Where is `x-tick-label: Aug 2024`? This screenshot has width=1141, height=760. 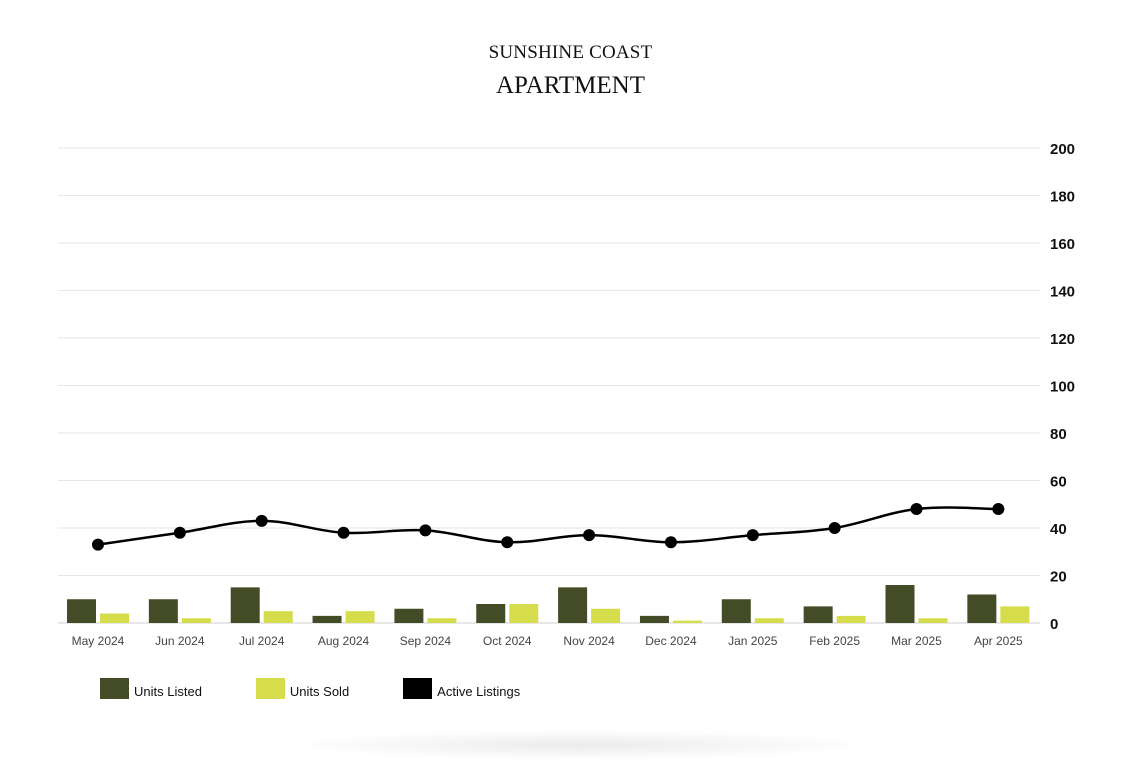
x-tick-label: Aug 2024 is located at coordinates (344, 641).